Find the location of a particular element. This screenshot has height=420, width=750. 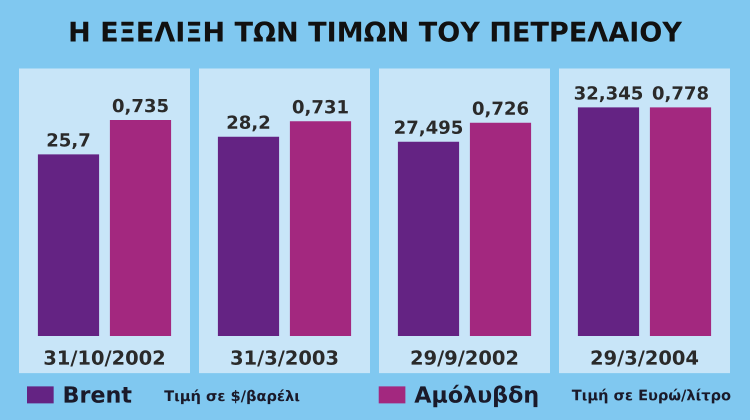

x-tick-label: 31/10/2002 is located at coordinates (104, 358).